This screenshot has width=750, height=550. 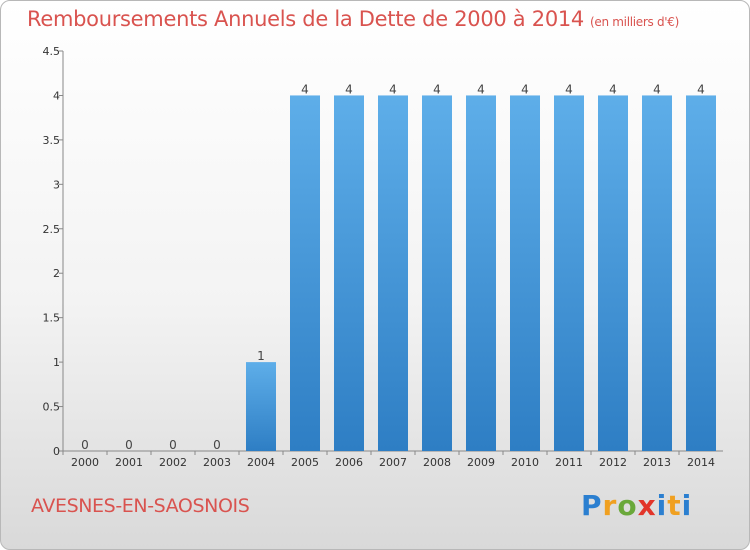 I want to click on chart-unit: (en milliers d'€), so click(x=635, y=22).